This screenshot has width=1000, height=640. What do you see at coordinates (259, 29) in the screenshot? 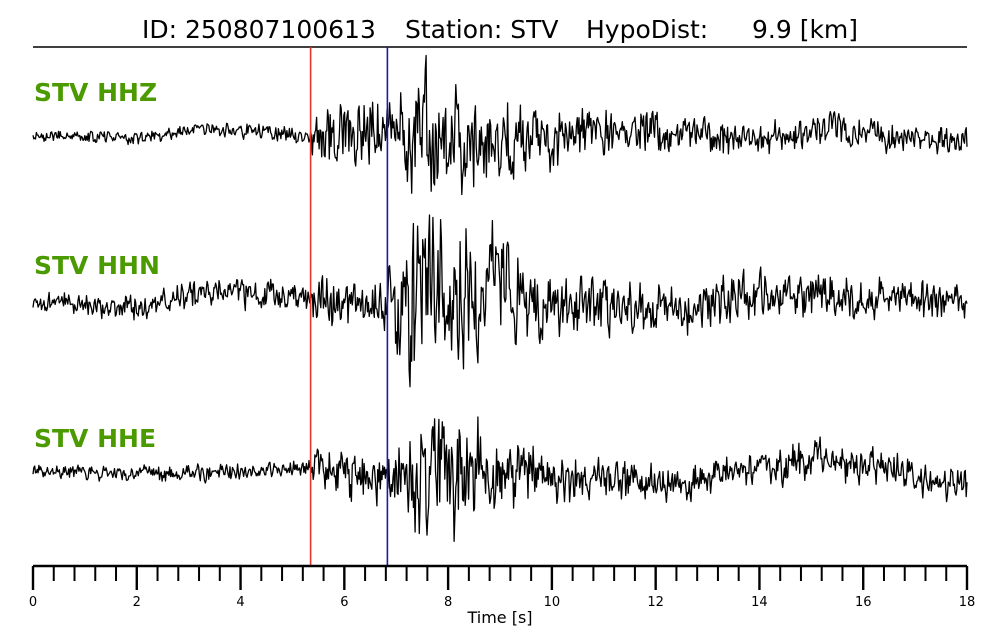
I see `event-id-text: ID: 250807100613` at bounding box center [259, 29].